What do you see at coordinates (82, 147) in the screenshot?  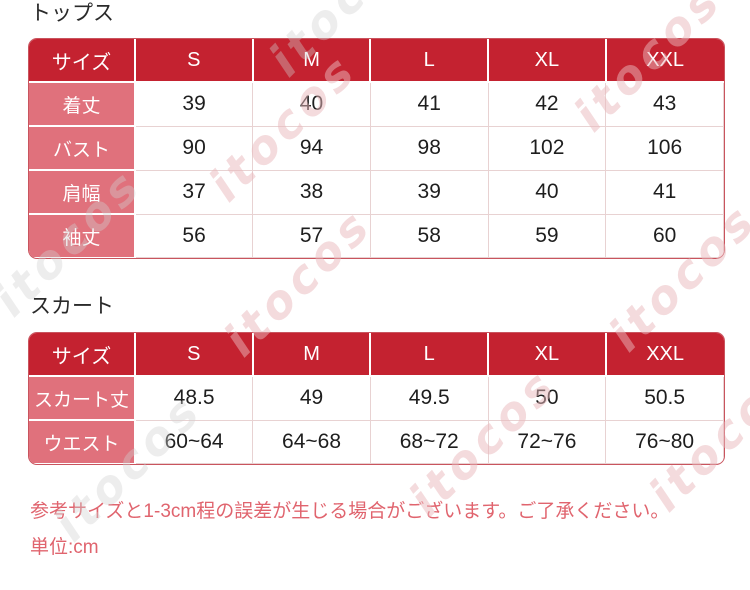 I see `measurement-label: バスト` at bounding box center [82, 147].